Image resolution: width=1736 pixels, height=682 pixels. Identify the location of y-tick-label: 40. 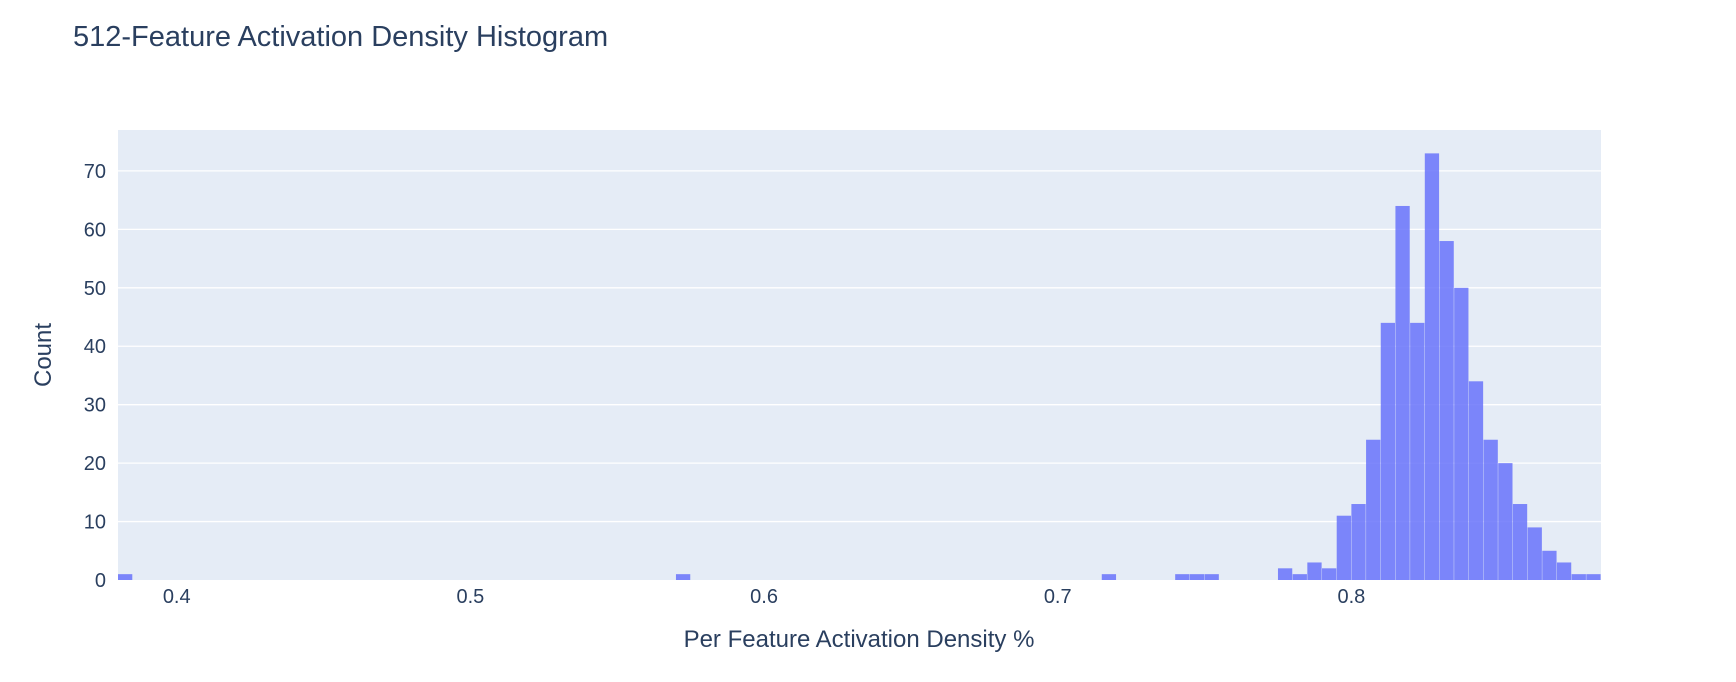
(95, 347).